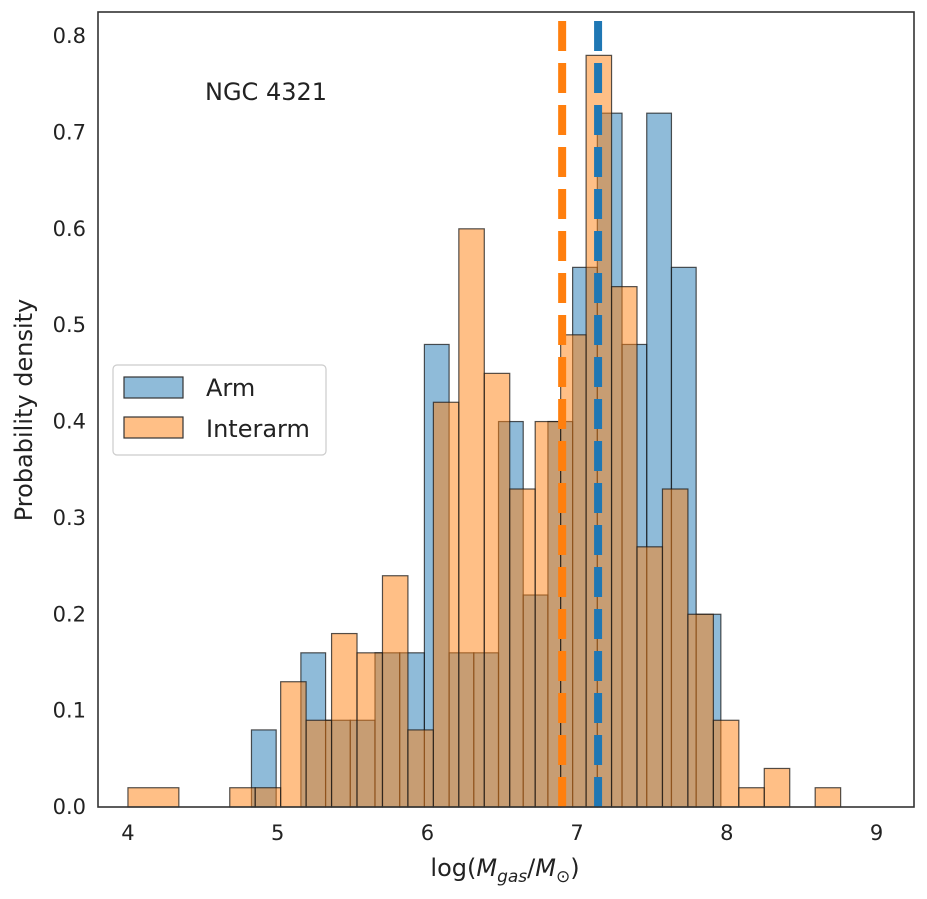 This screenshot has width=927, height=899. Describe the element at coordinates (69, 36) in the screenshot. I see `y-tick-label: 0.8` at that location.